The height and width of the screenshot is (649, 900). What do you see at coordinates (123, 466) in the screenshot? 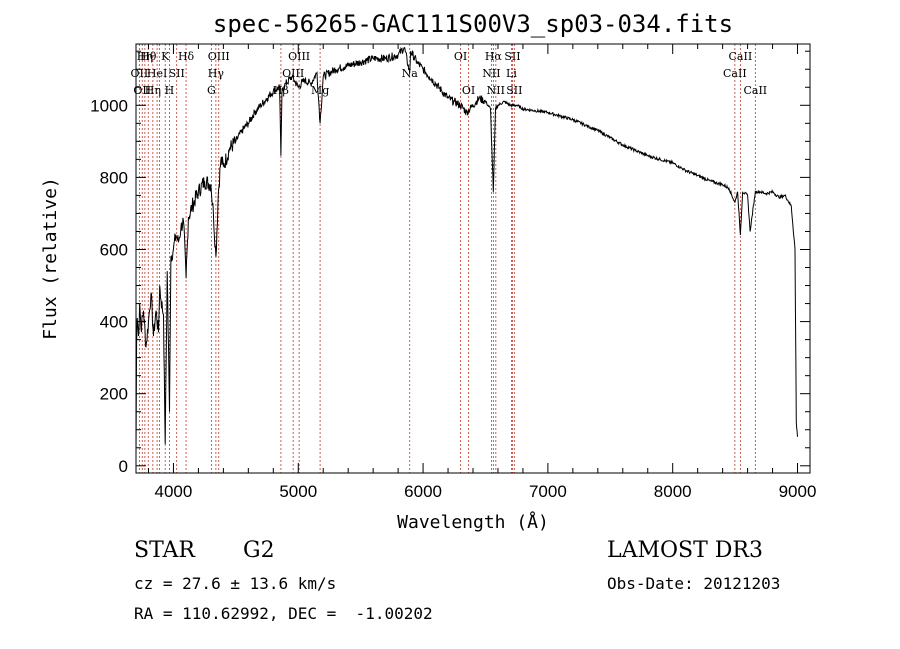
I see `y-tick-label: 0` at bounding box center [123, 466].